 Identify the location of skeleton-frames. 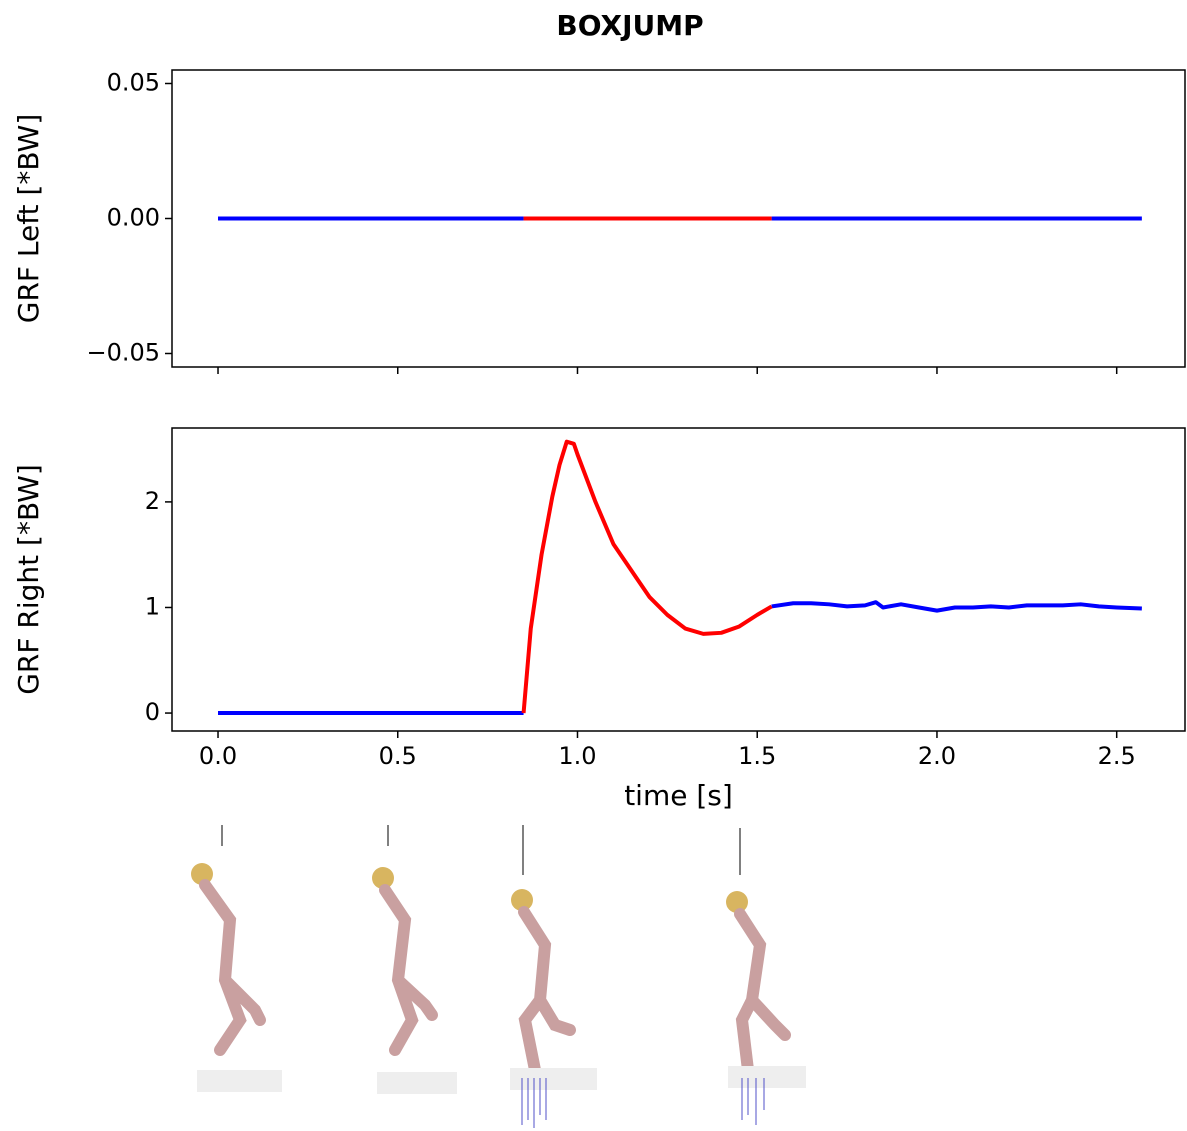
(498, 976).